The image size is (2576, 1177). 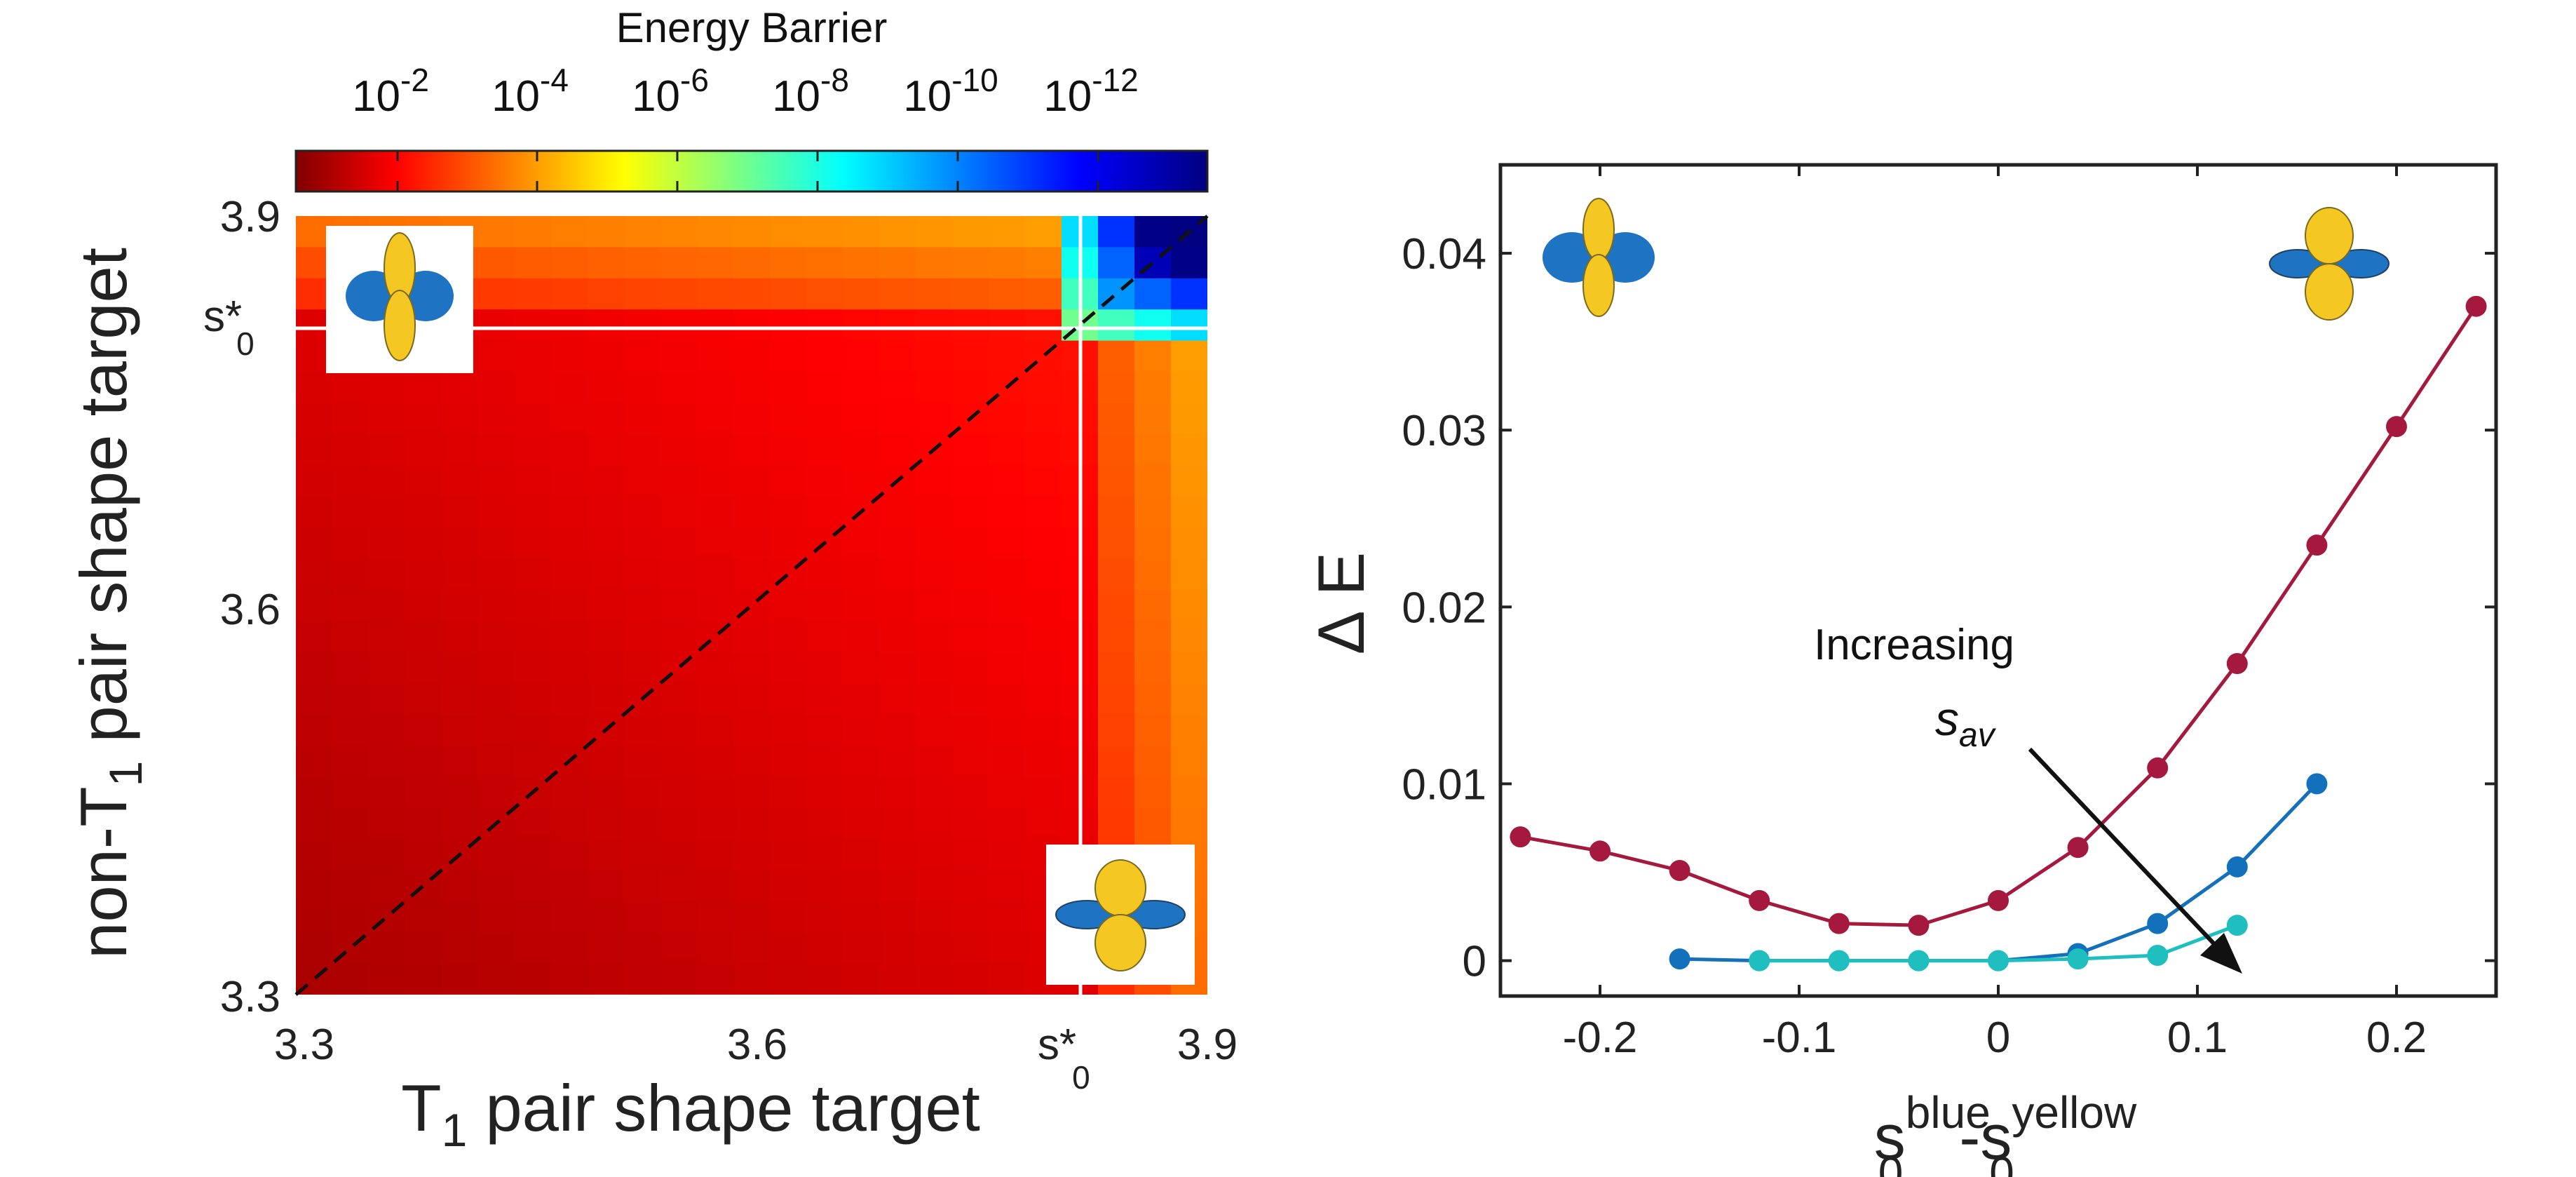 I want to click on heatmap-y-tick: 3.9, so click(x=250, y=217).